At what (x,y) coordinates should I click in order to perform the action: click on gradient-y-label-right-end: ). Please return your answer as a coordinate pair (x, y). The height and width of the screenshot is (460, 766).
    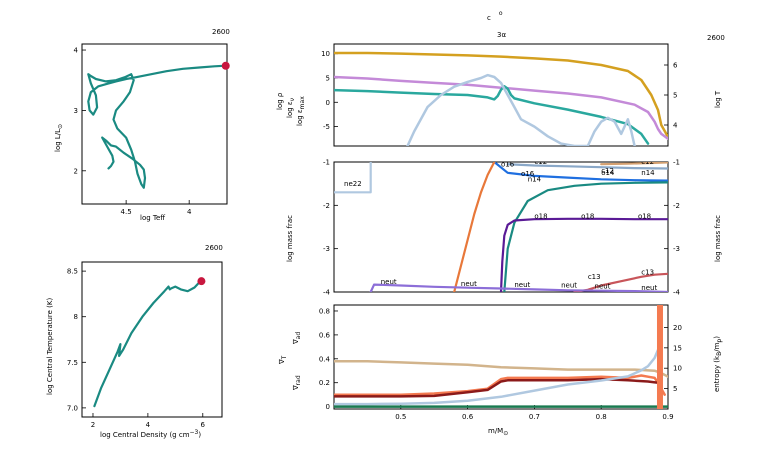
    Looking at the image, I should click on (717, 337).